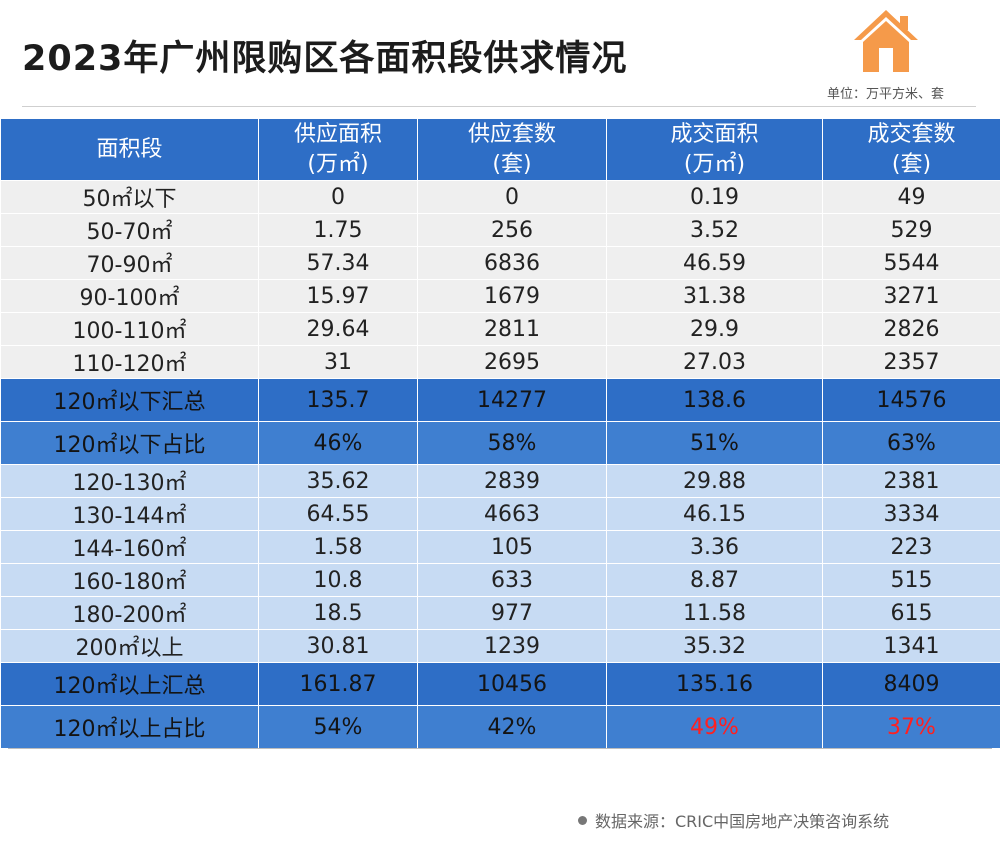  Describe the element at coordinates (512, 727) in the screenshot. I see `supply-units-cell: 42%` at that location.